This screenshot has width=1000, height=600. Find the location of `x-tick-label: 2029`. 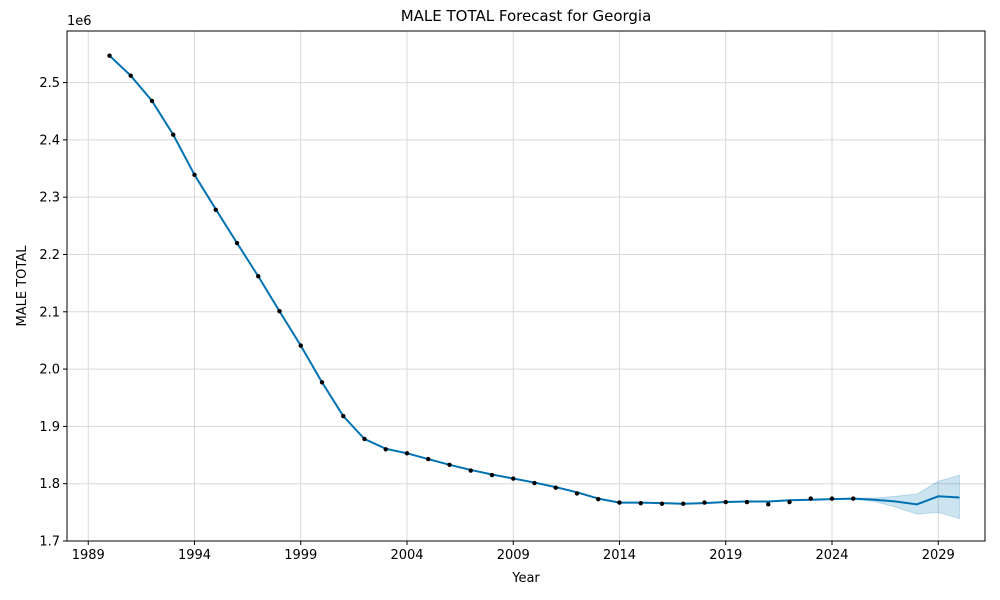

x-tick-label: 2029 is located at coordinates (938, 555).